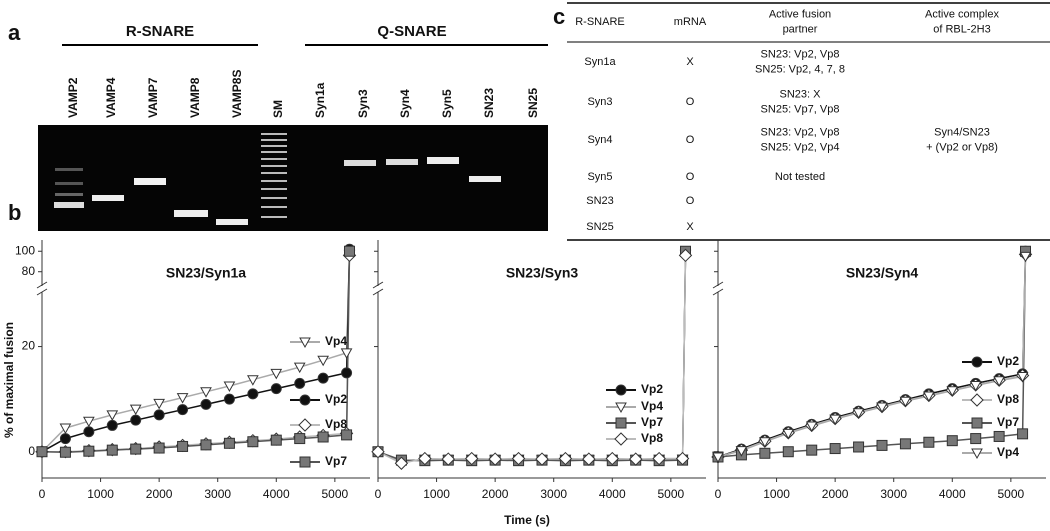 This screenshot has width=1050, height=531. What do you see at coordinates (690, 62) in the screenshot?
I see `table-cell: X` at bounding box center [690, 62].